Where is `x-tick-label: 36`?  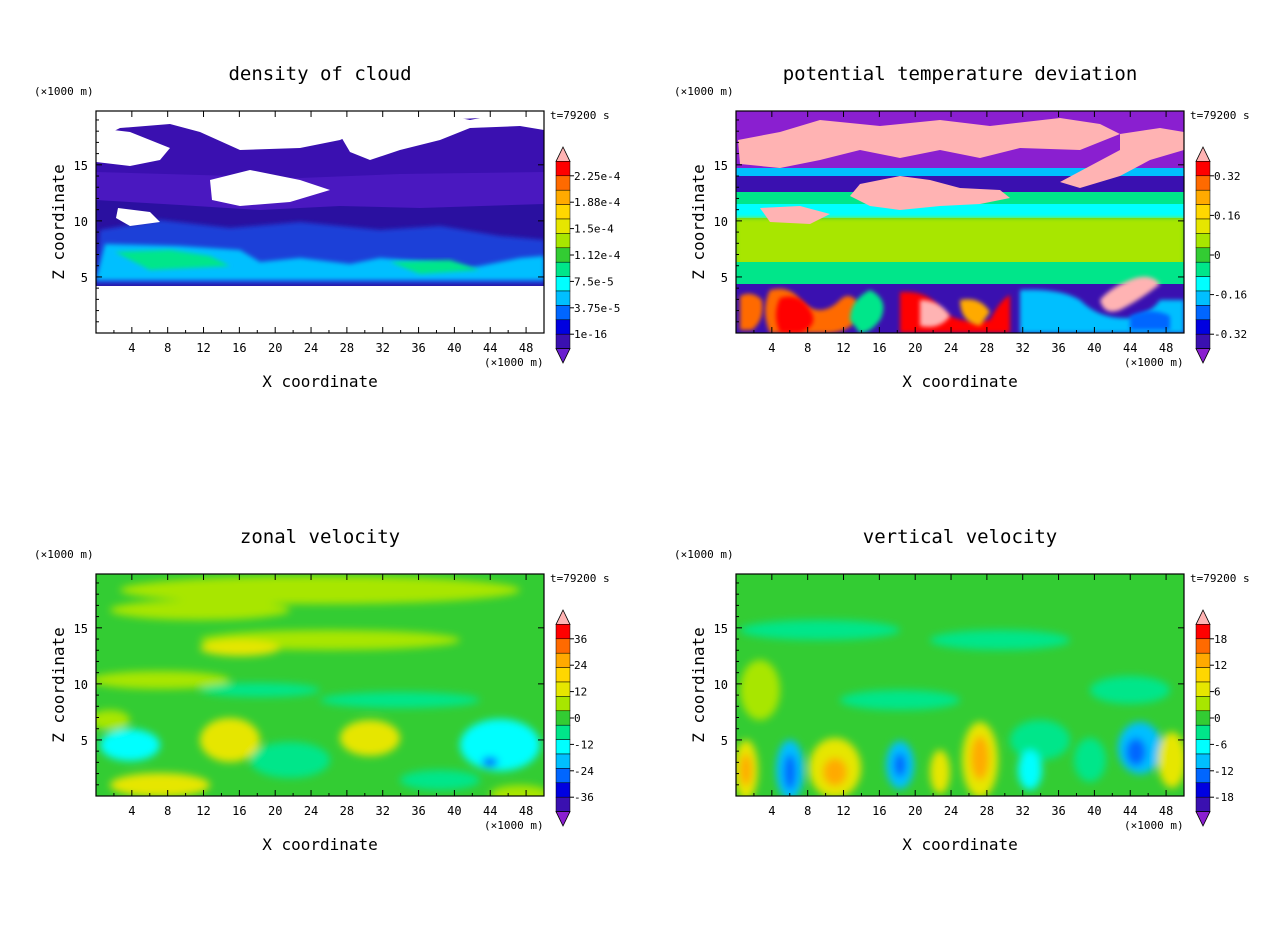 x-tick-label: 36 is located at coordinates (418, 811).